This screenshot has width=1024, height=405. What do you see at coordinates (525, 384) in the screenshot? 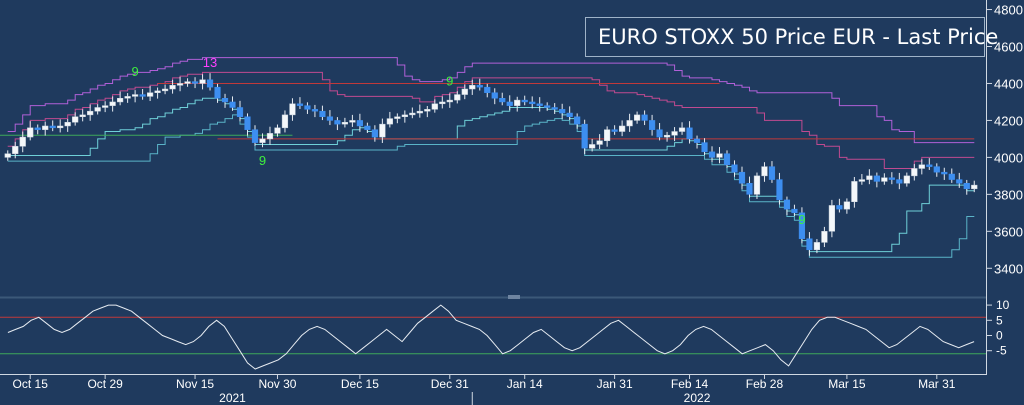
I see `date-axis-label: Jan 14` at bounding box center [525, 384].